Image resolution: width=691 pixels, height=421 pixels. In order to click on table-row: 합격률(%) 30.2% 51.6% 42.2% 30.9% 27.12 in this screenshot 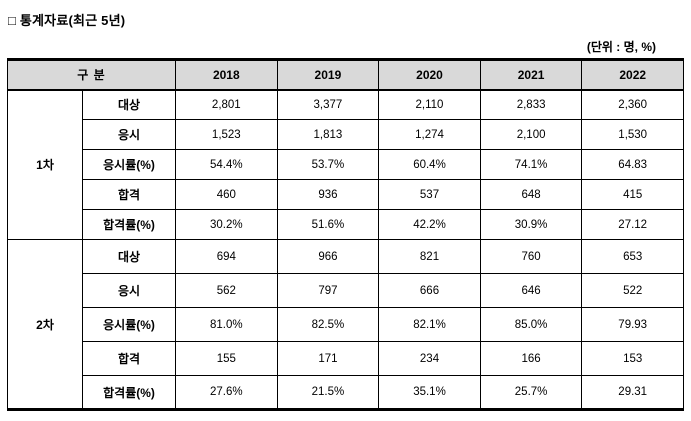, I will do `click(346, 224)`.